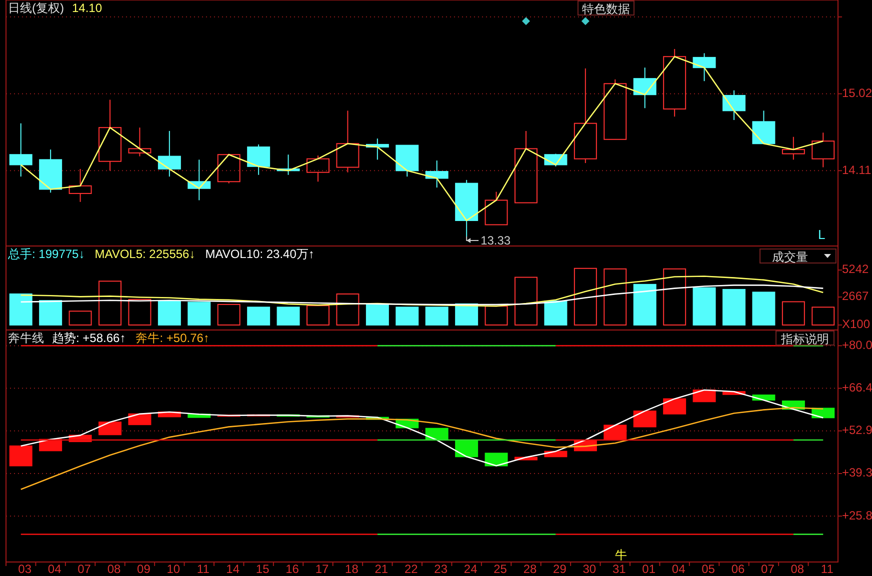  What do you see at coordinates (857, 345) in the screenshot?
I see `y-tick-label: +80.0` at bounding box center [857, 345].